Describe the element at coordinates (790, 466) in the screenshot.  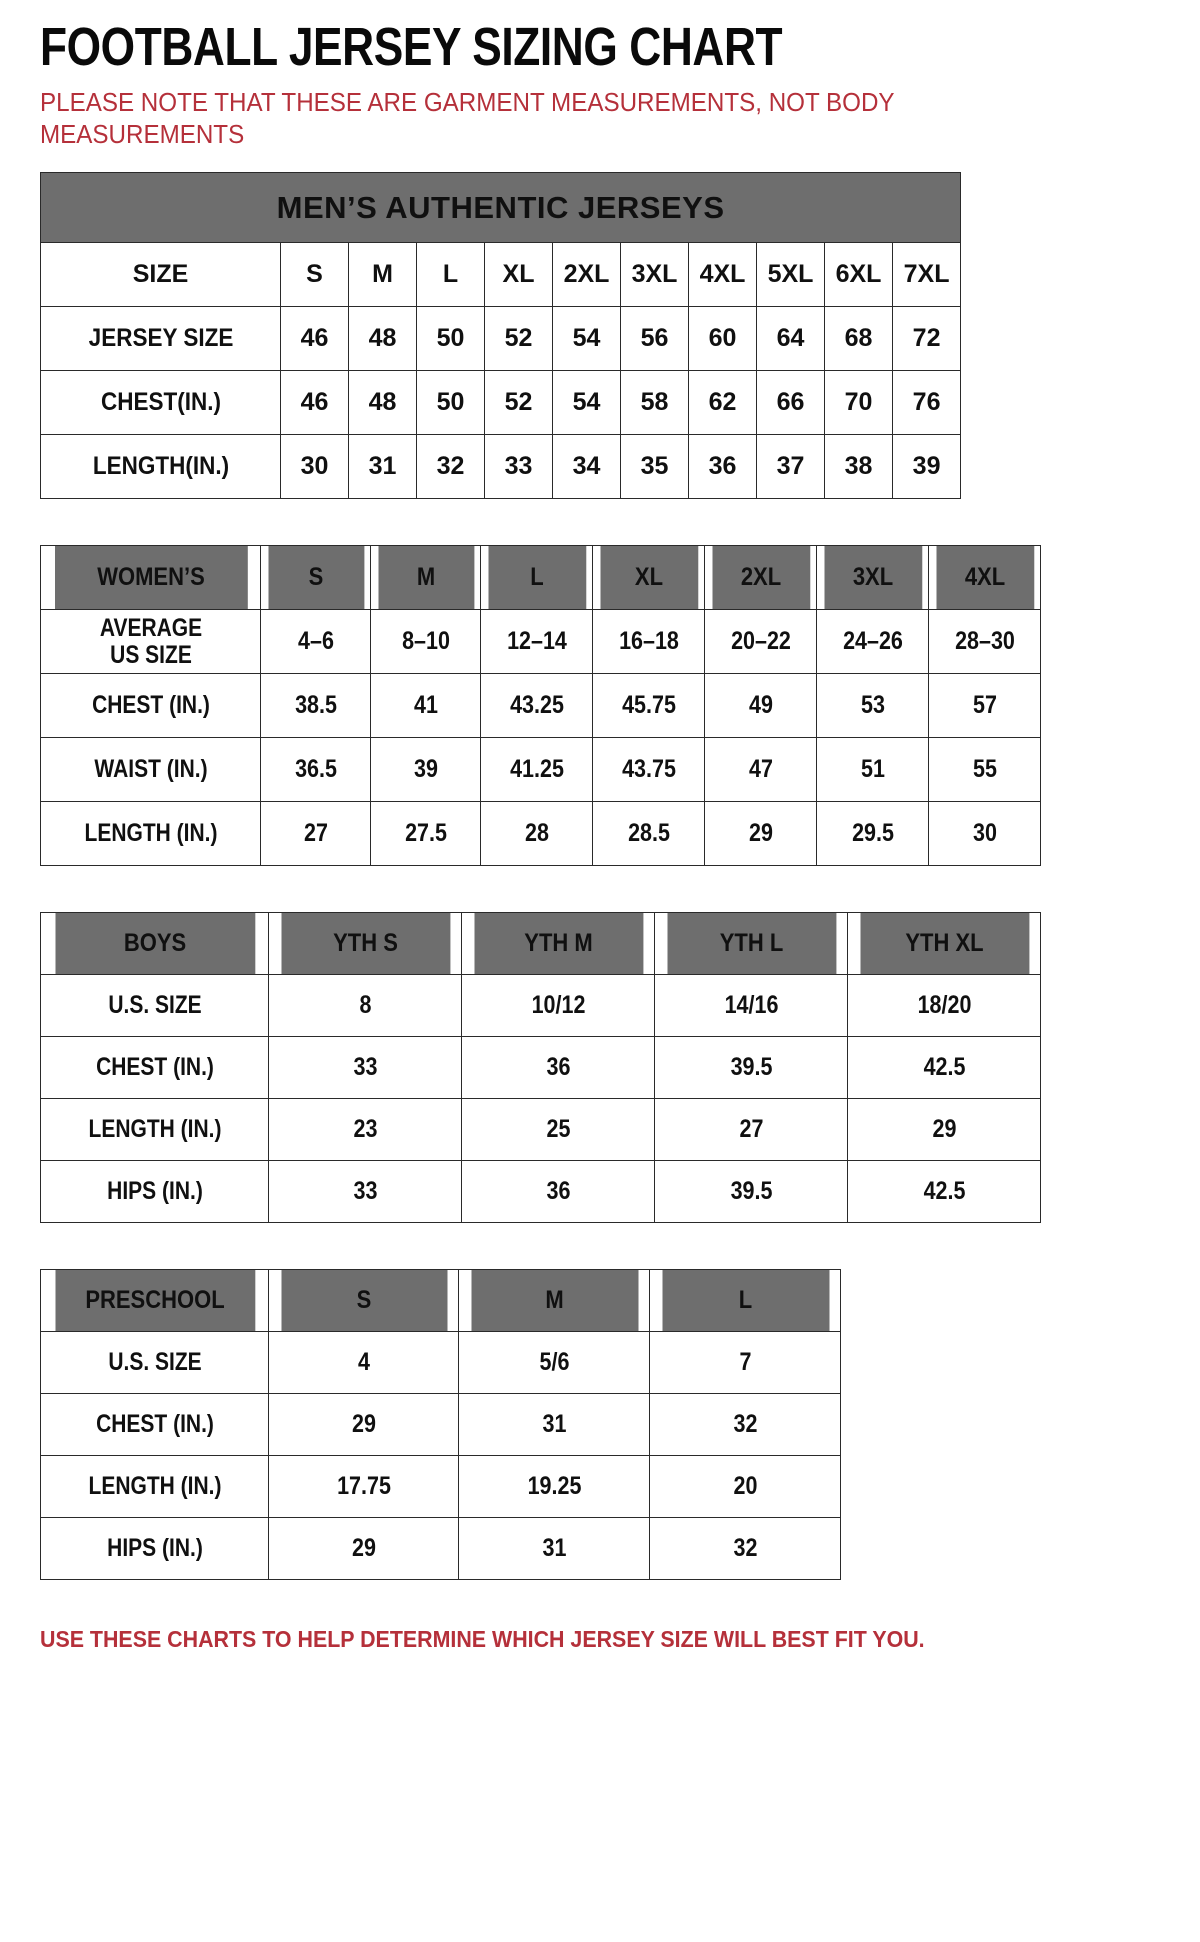
I see `table-cell: 37` at that location.